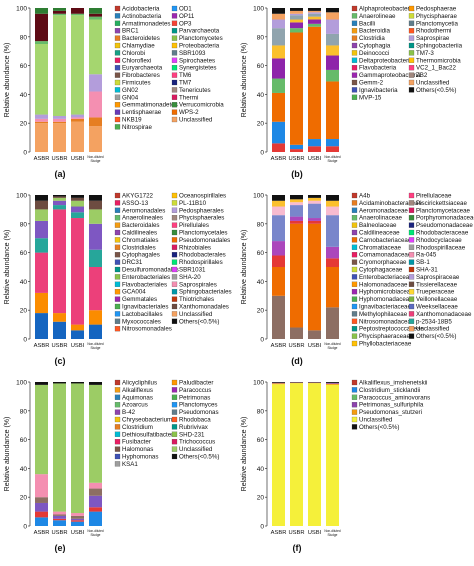  I want to click on legend-label: Armatimonadetes, so click(146, 23).